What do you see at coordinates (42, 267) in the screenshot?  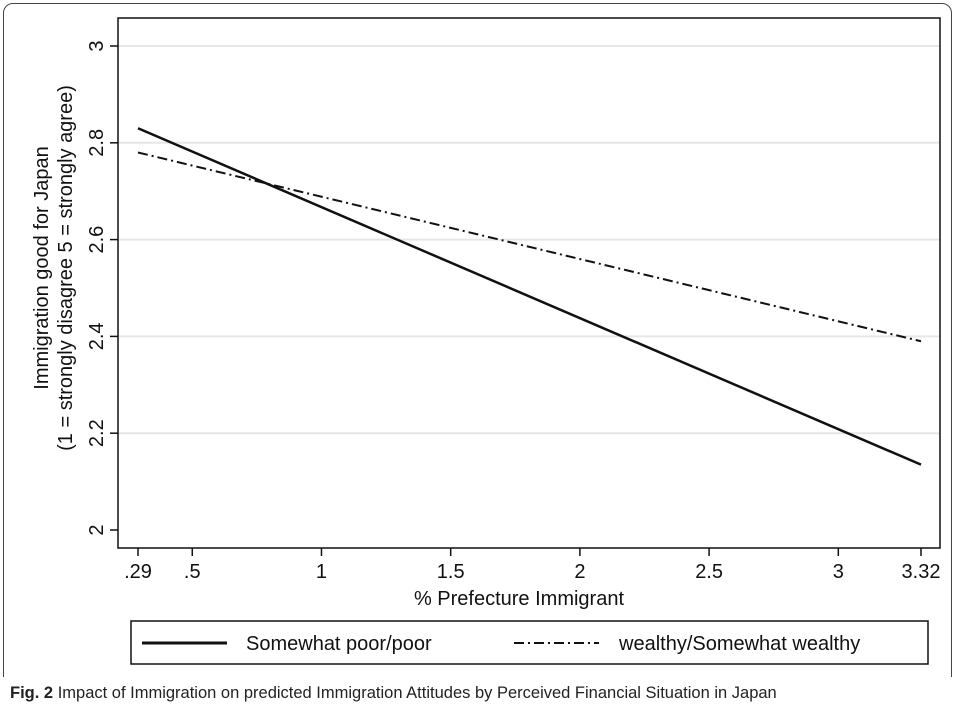 I see `y-axis-title-line-1: Immigration good for Japan` at bounding box center [42, 267].